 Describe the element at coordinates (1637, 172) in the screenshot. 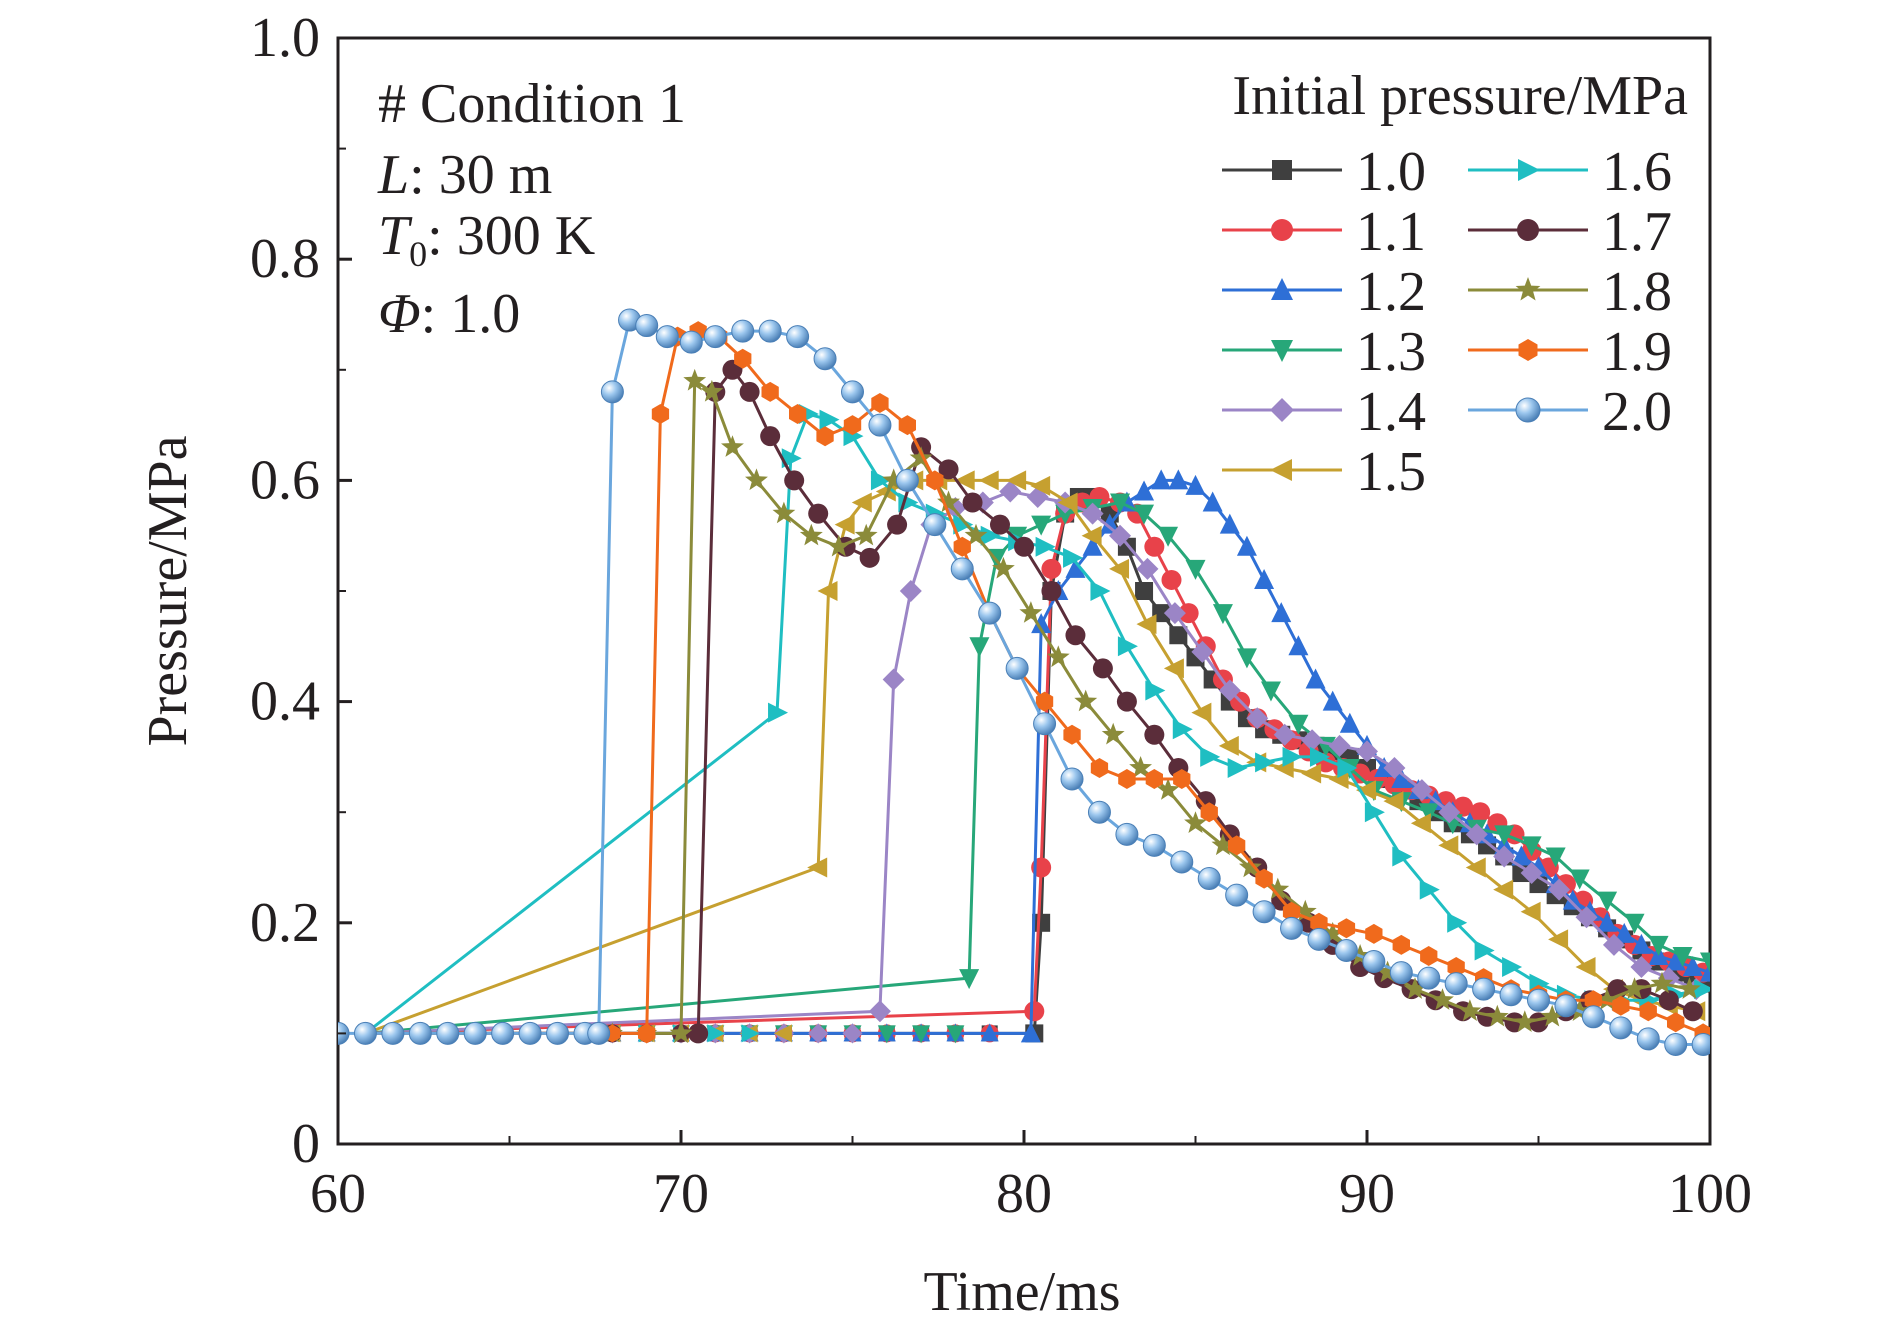

I see `legend-label: 1.6` at that location.